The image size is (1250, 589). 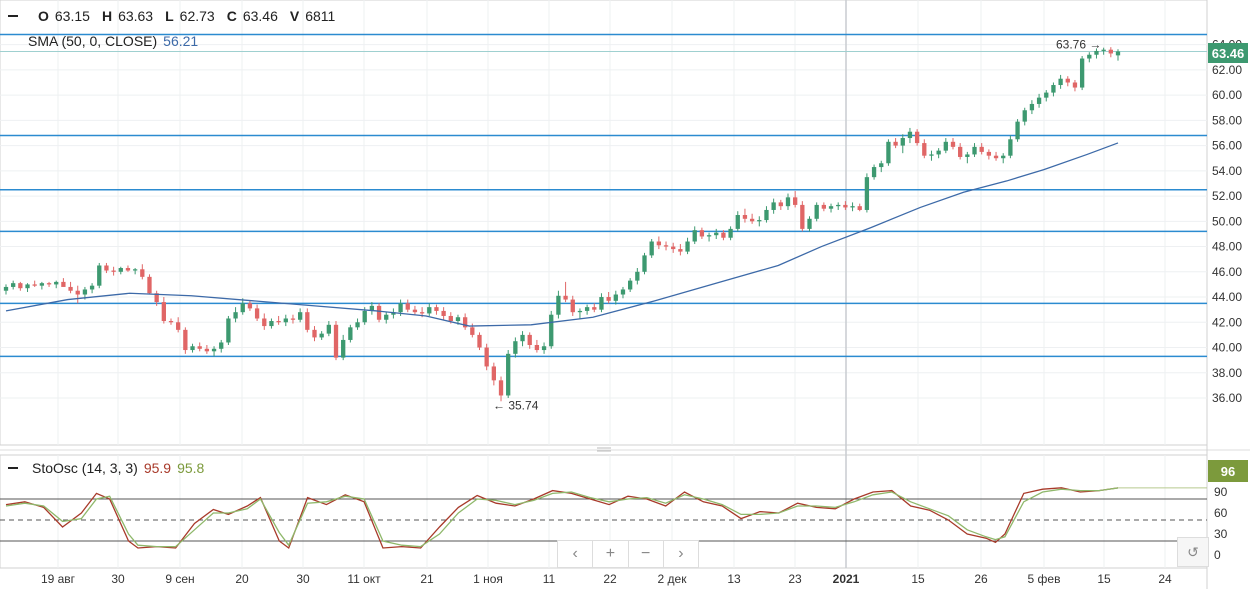 I want to click on y-tick-label: 52.00, so click(x=1227, y=196).